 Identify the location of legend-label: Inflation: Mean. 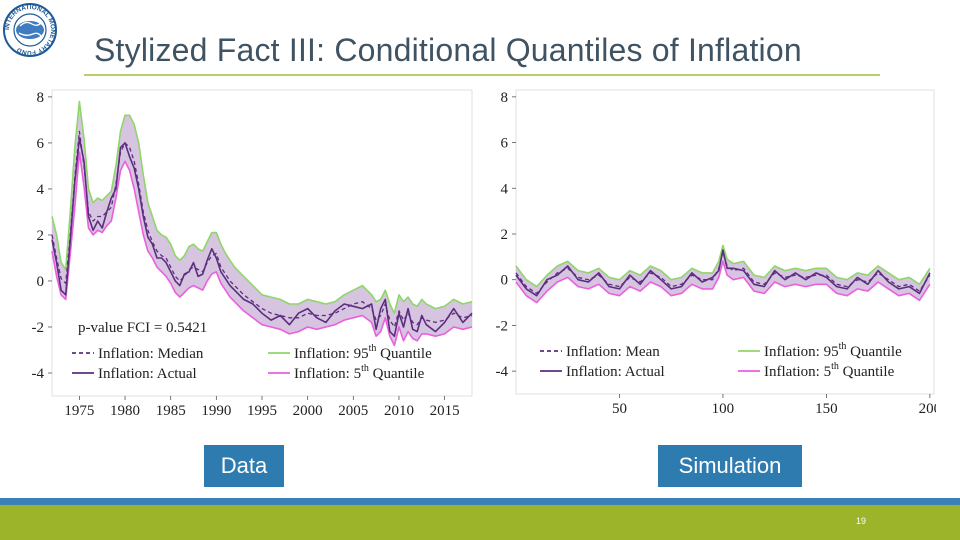
(613, 352).